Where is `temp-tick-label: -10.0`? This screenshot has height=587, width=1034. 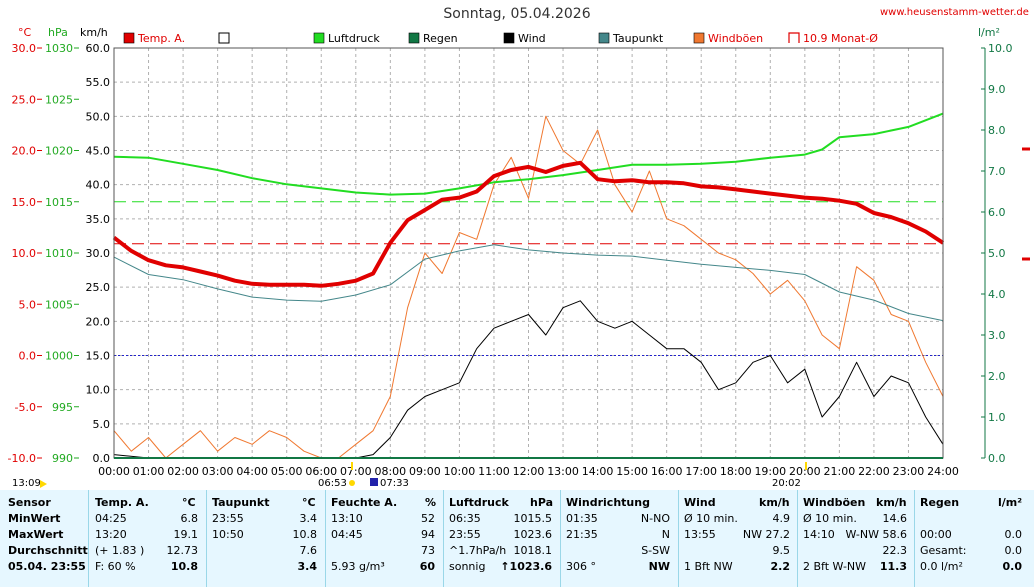
temp-tick-label: -10.0 is located at coordinates (22, 458).